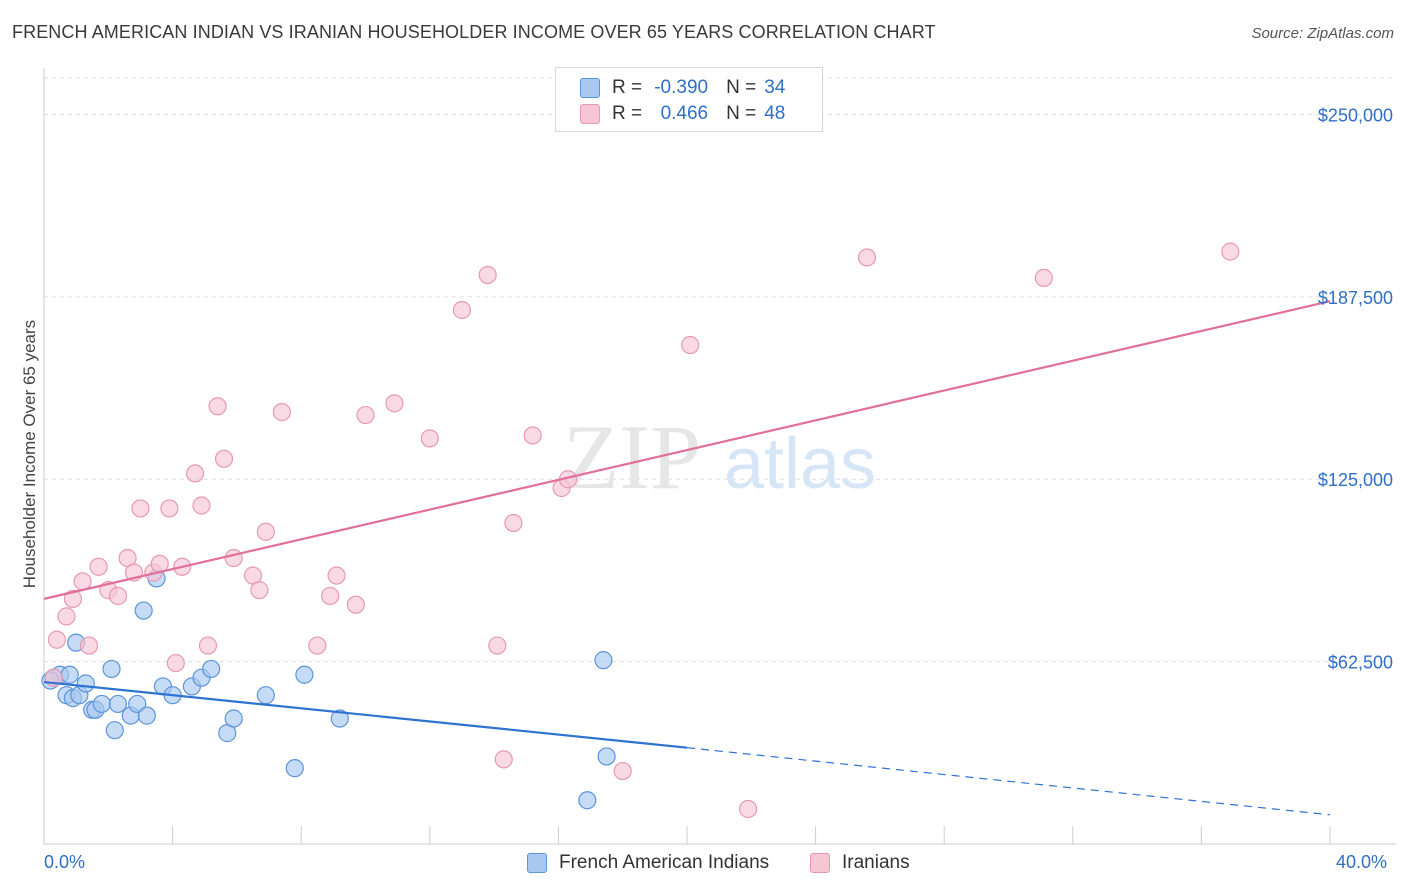 The height and width of the screenshot is (892, 1406). I want to click on n-value: 34, so click(775, 87).